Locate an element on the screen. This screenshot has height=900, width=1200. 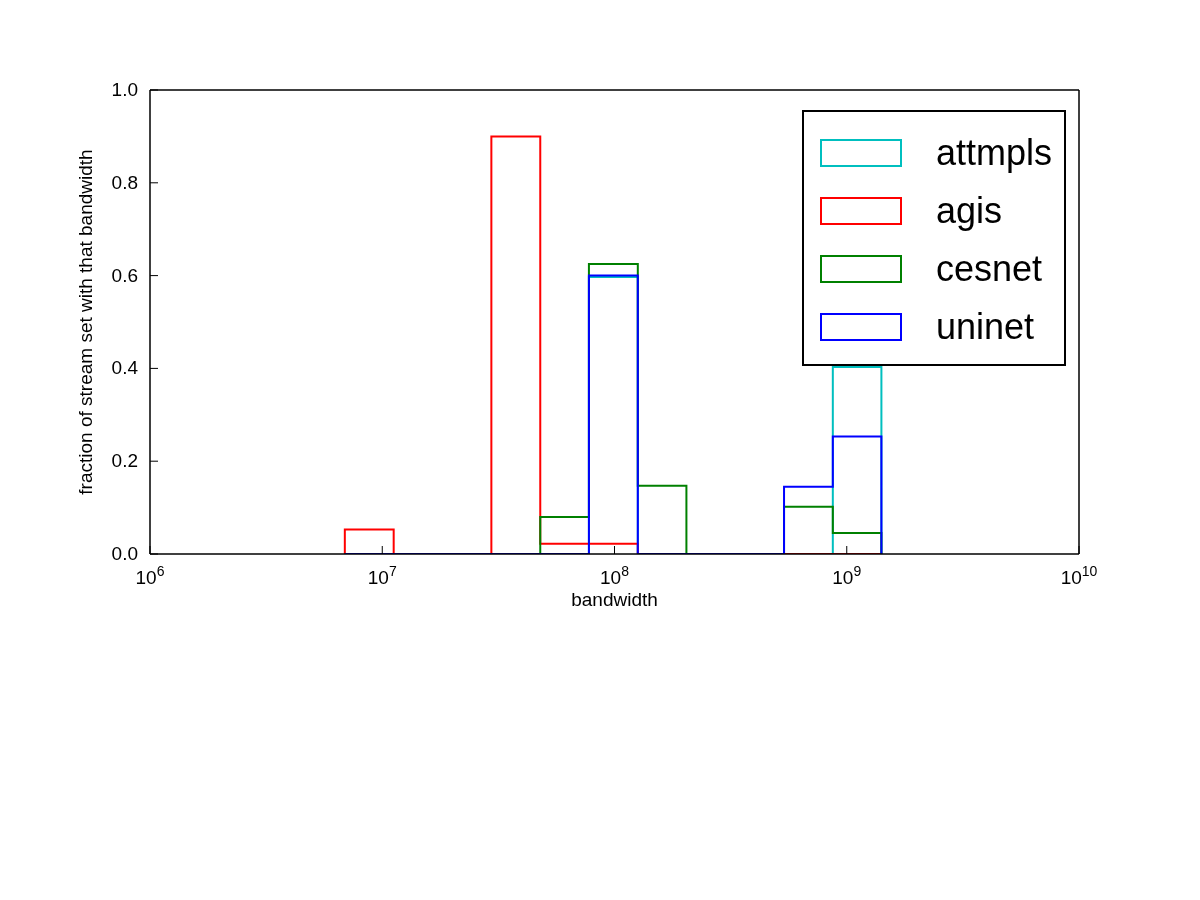
y-tick-label: 0.6 is located at coordinates (124, 275).